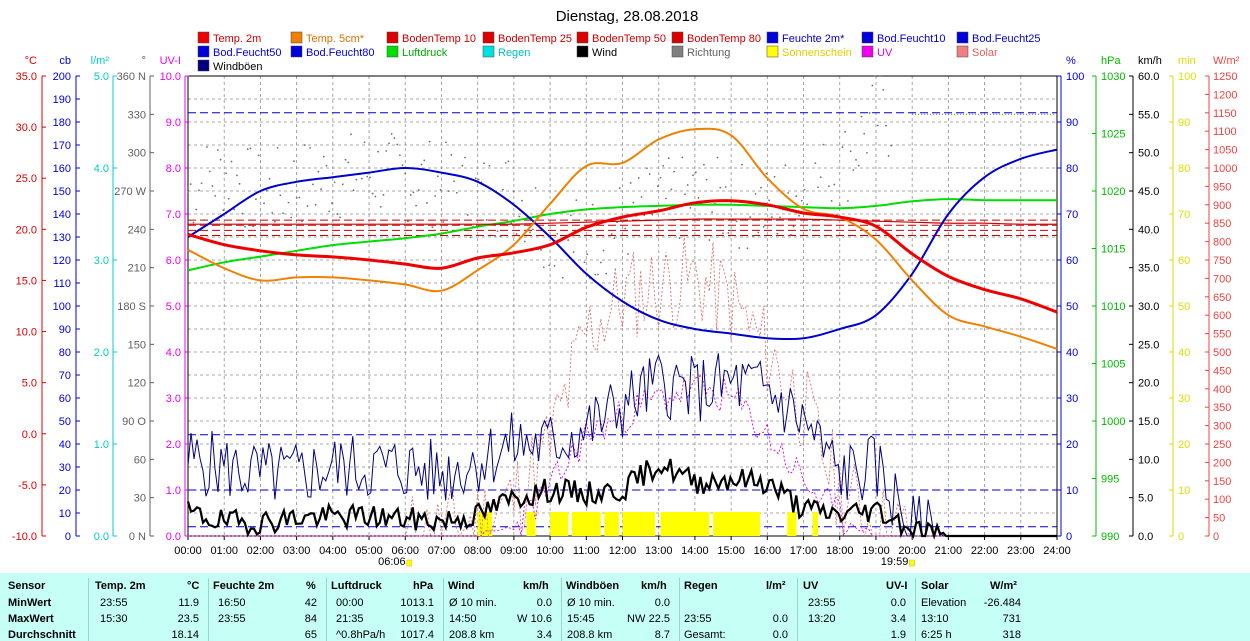 The height and width of the screenshot is (641, 1250). What do you see at coordinates (193, 586) in the screenshot?
I see `stats-header-temp-unit: °C` at bounding box center [193, 586].